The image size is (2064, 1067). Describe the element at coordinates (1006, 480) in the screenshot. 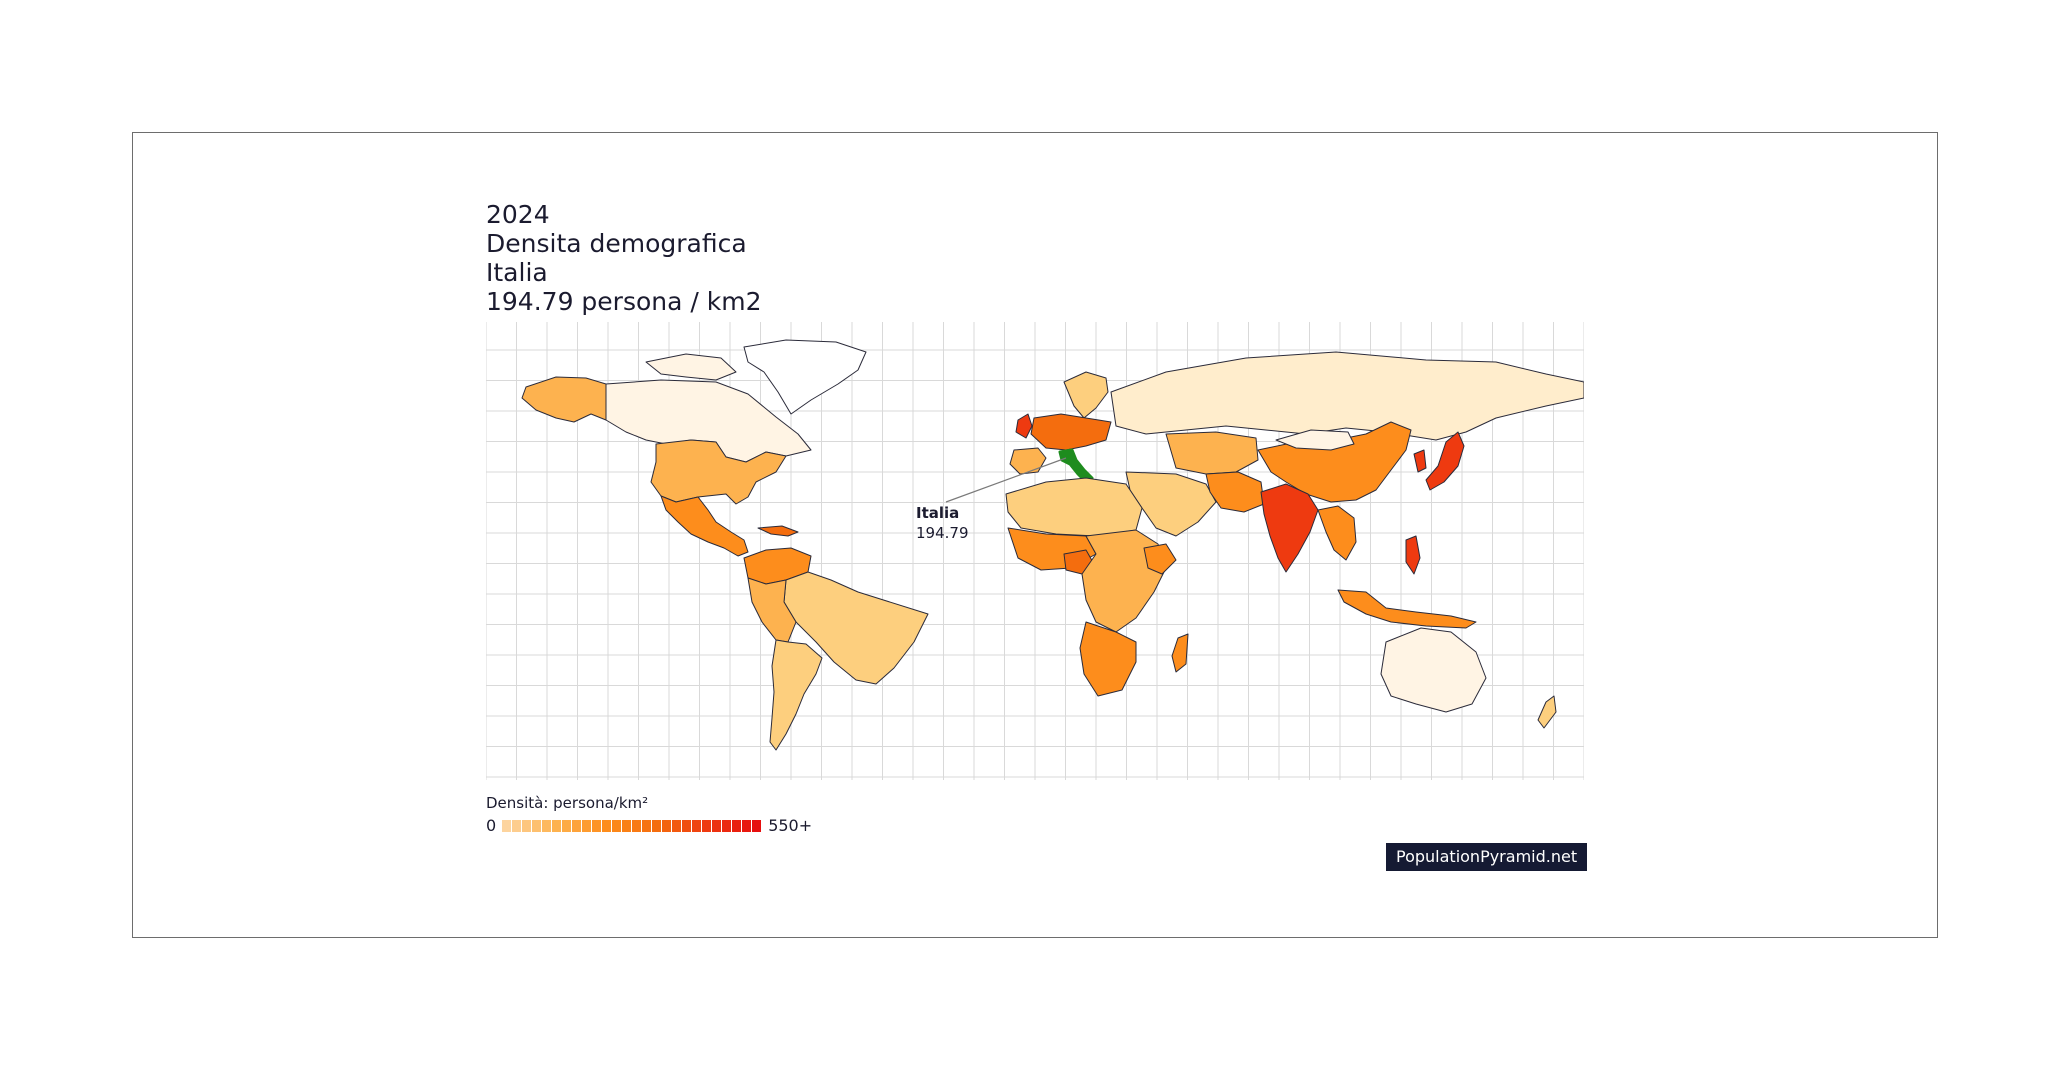

I see `callout-leader-line` at that location.